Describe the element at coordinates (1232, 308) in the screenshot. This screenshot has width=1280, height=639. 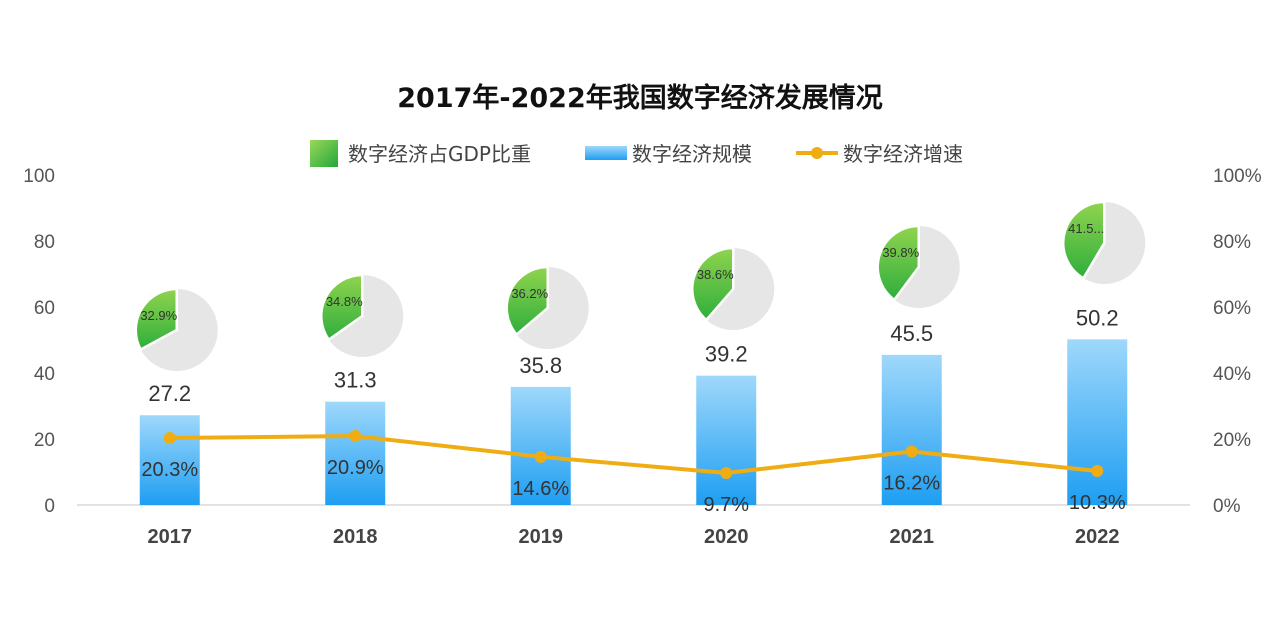
I see `y2-tick-label: 60%` at that location.